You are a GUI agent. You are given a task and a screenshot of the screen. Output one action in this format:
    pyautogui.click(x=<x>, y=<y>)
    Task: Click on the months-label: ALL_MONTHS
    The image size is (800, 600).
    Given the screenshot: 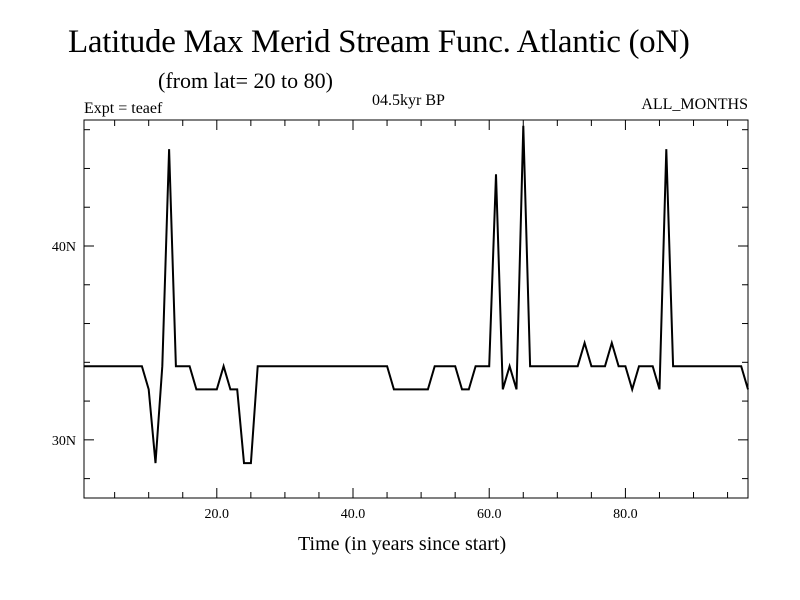 What is the action you would take?
    pyautogui.click(x=694, y=104)
    